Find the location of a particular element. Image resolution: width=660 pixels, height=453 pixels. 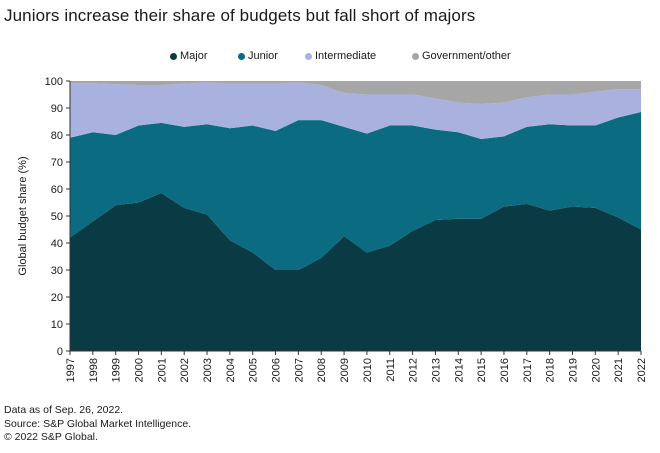

y-tick-label: 90 is located at coordinates (57, 109).